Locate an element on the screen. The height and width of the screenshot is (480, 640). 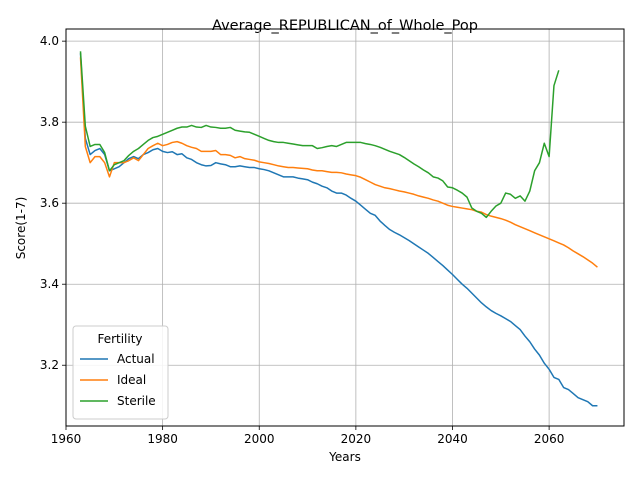
y-tick-label: 3.6 is located at coordinates (49, 203).